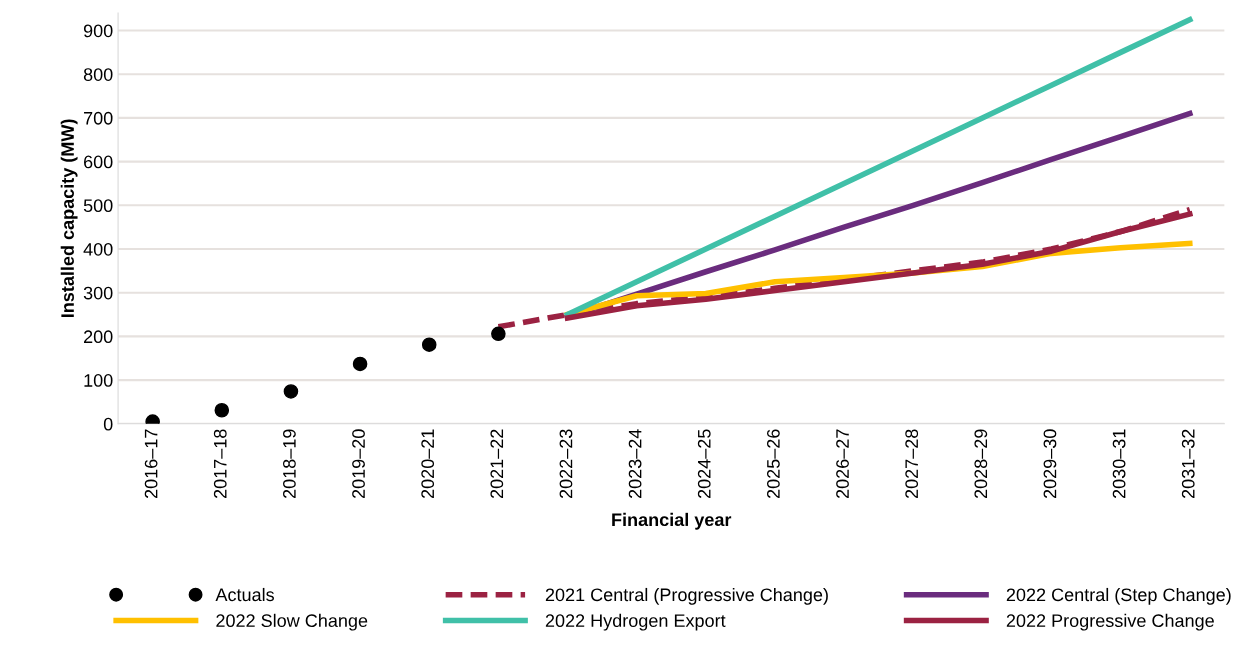 The width and height of the screenshot is (1243, 652). What do you see at coordinates (98, 31) in the screenshot?
I see `y-tick-label: 900` at bounding box center [98, 31].